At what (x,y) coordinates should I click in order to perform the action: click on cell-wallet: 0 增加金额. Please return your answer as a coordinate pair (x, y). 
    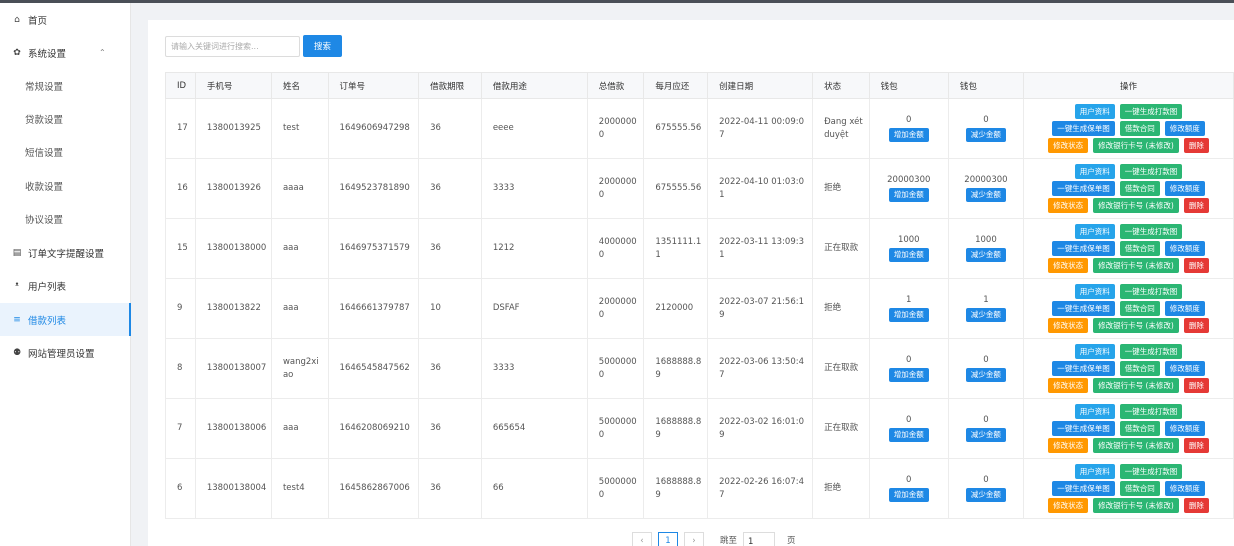
    Looking at the image, I should click on (909, 368).